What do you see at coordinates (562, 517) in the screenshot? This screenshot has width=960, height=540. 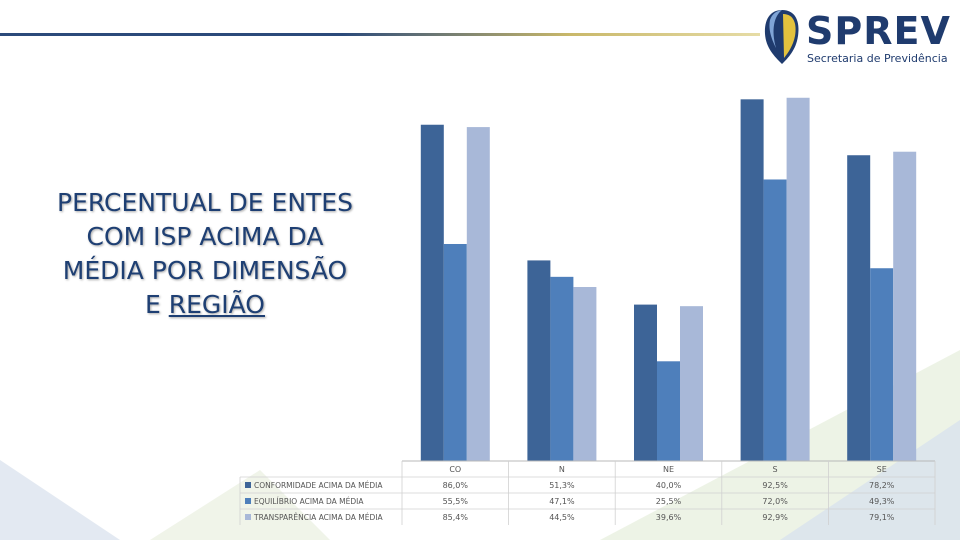 I see `data-label-n-series-3: 44,5%` at bounding box center [562, 517].